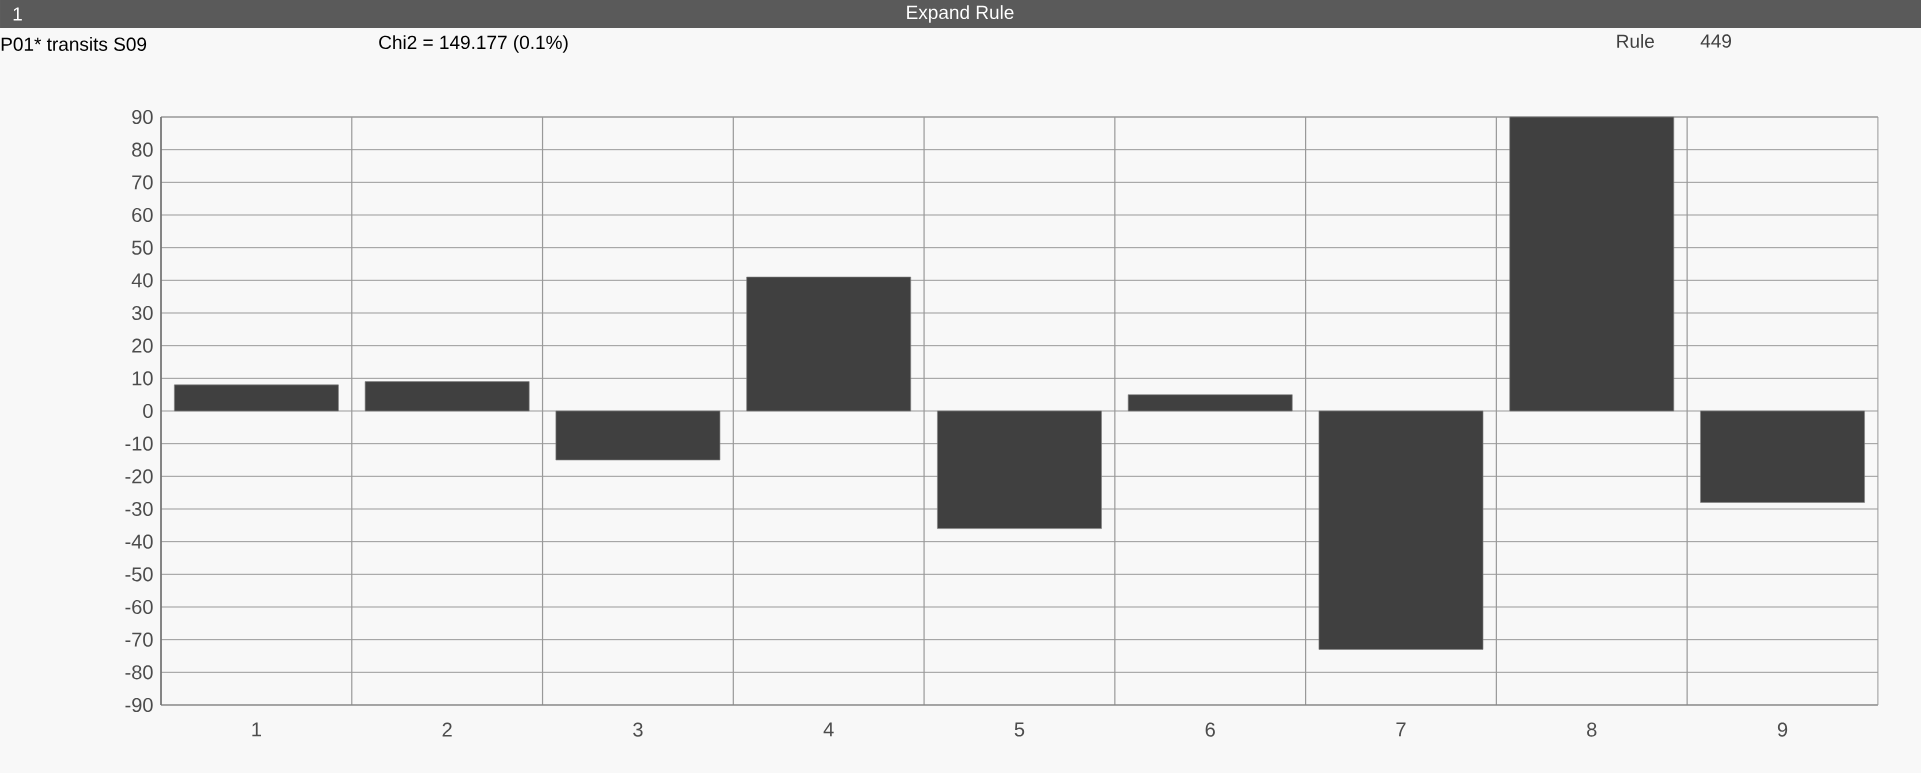  I want to click on y-tick-label: 60, so click(142, 215).